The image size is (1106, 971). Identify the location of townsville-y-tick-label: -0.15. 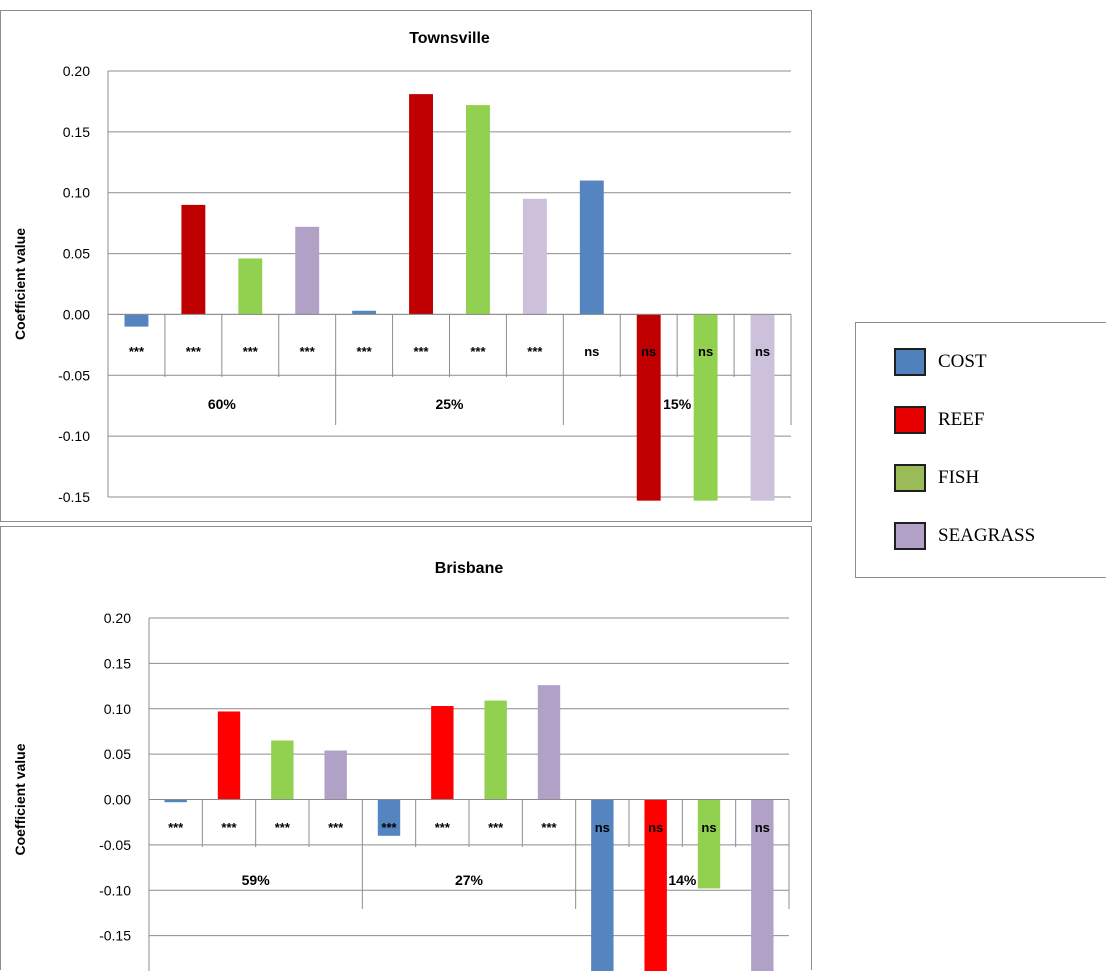
(74, 497).